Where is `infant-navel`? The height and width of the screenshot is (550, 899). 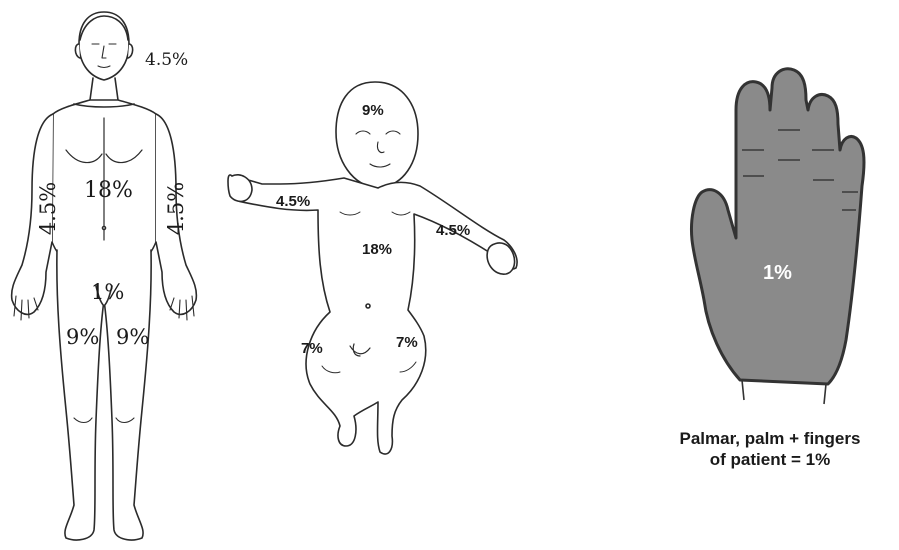
infant-navel is located at coordinates (368, 306).